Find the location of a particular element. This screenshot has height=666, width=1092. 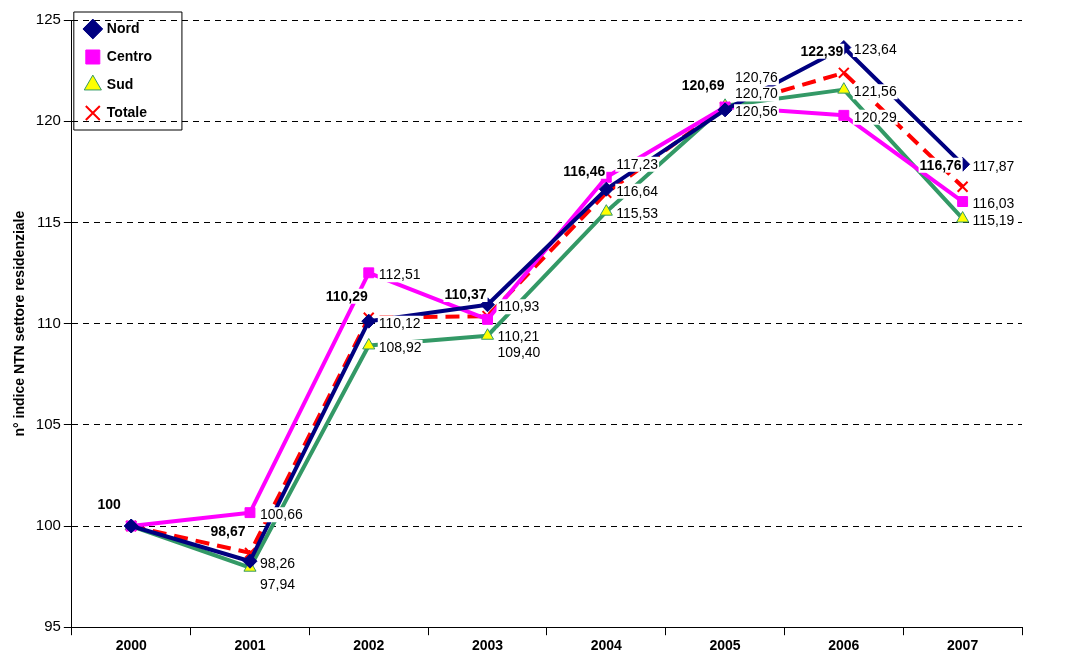

data-label: 117,23 is located at coordinates (637, 163).